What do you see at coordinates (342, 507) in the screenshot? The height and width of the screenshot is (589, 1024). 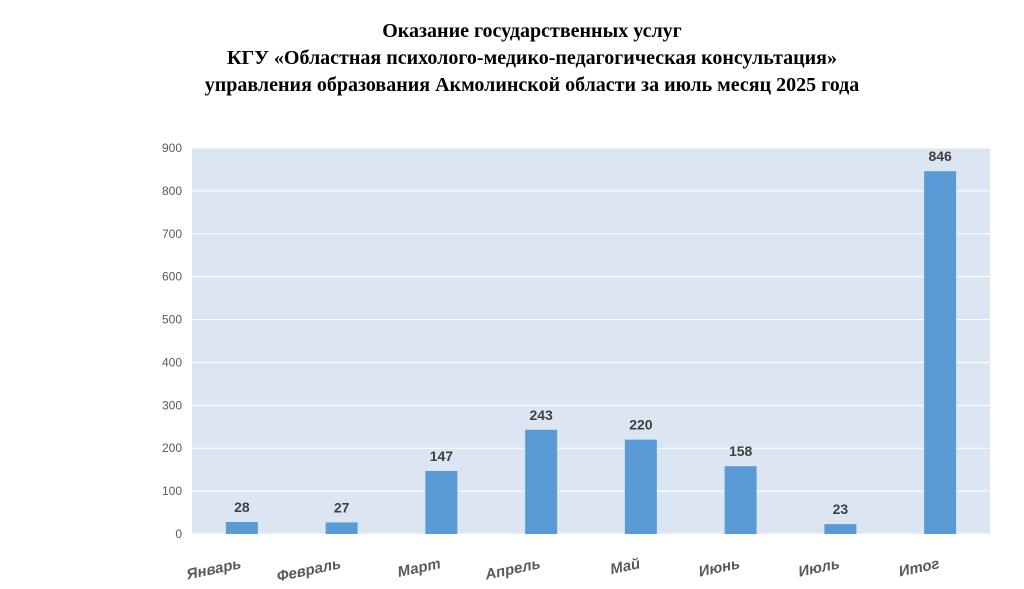 I see `data-label: 27` at bounding box center [342, 507].